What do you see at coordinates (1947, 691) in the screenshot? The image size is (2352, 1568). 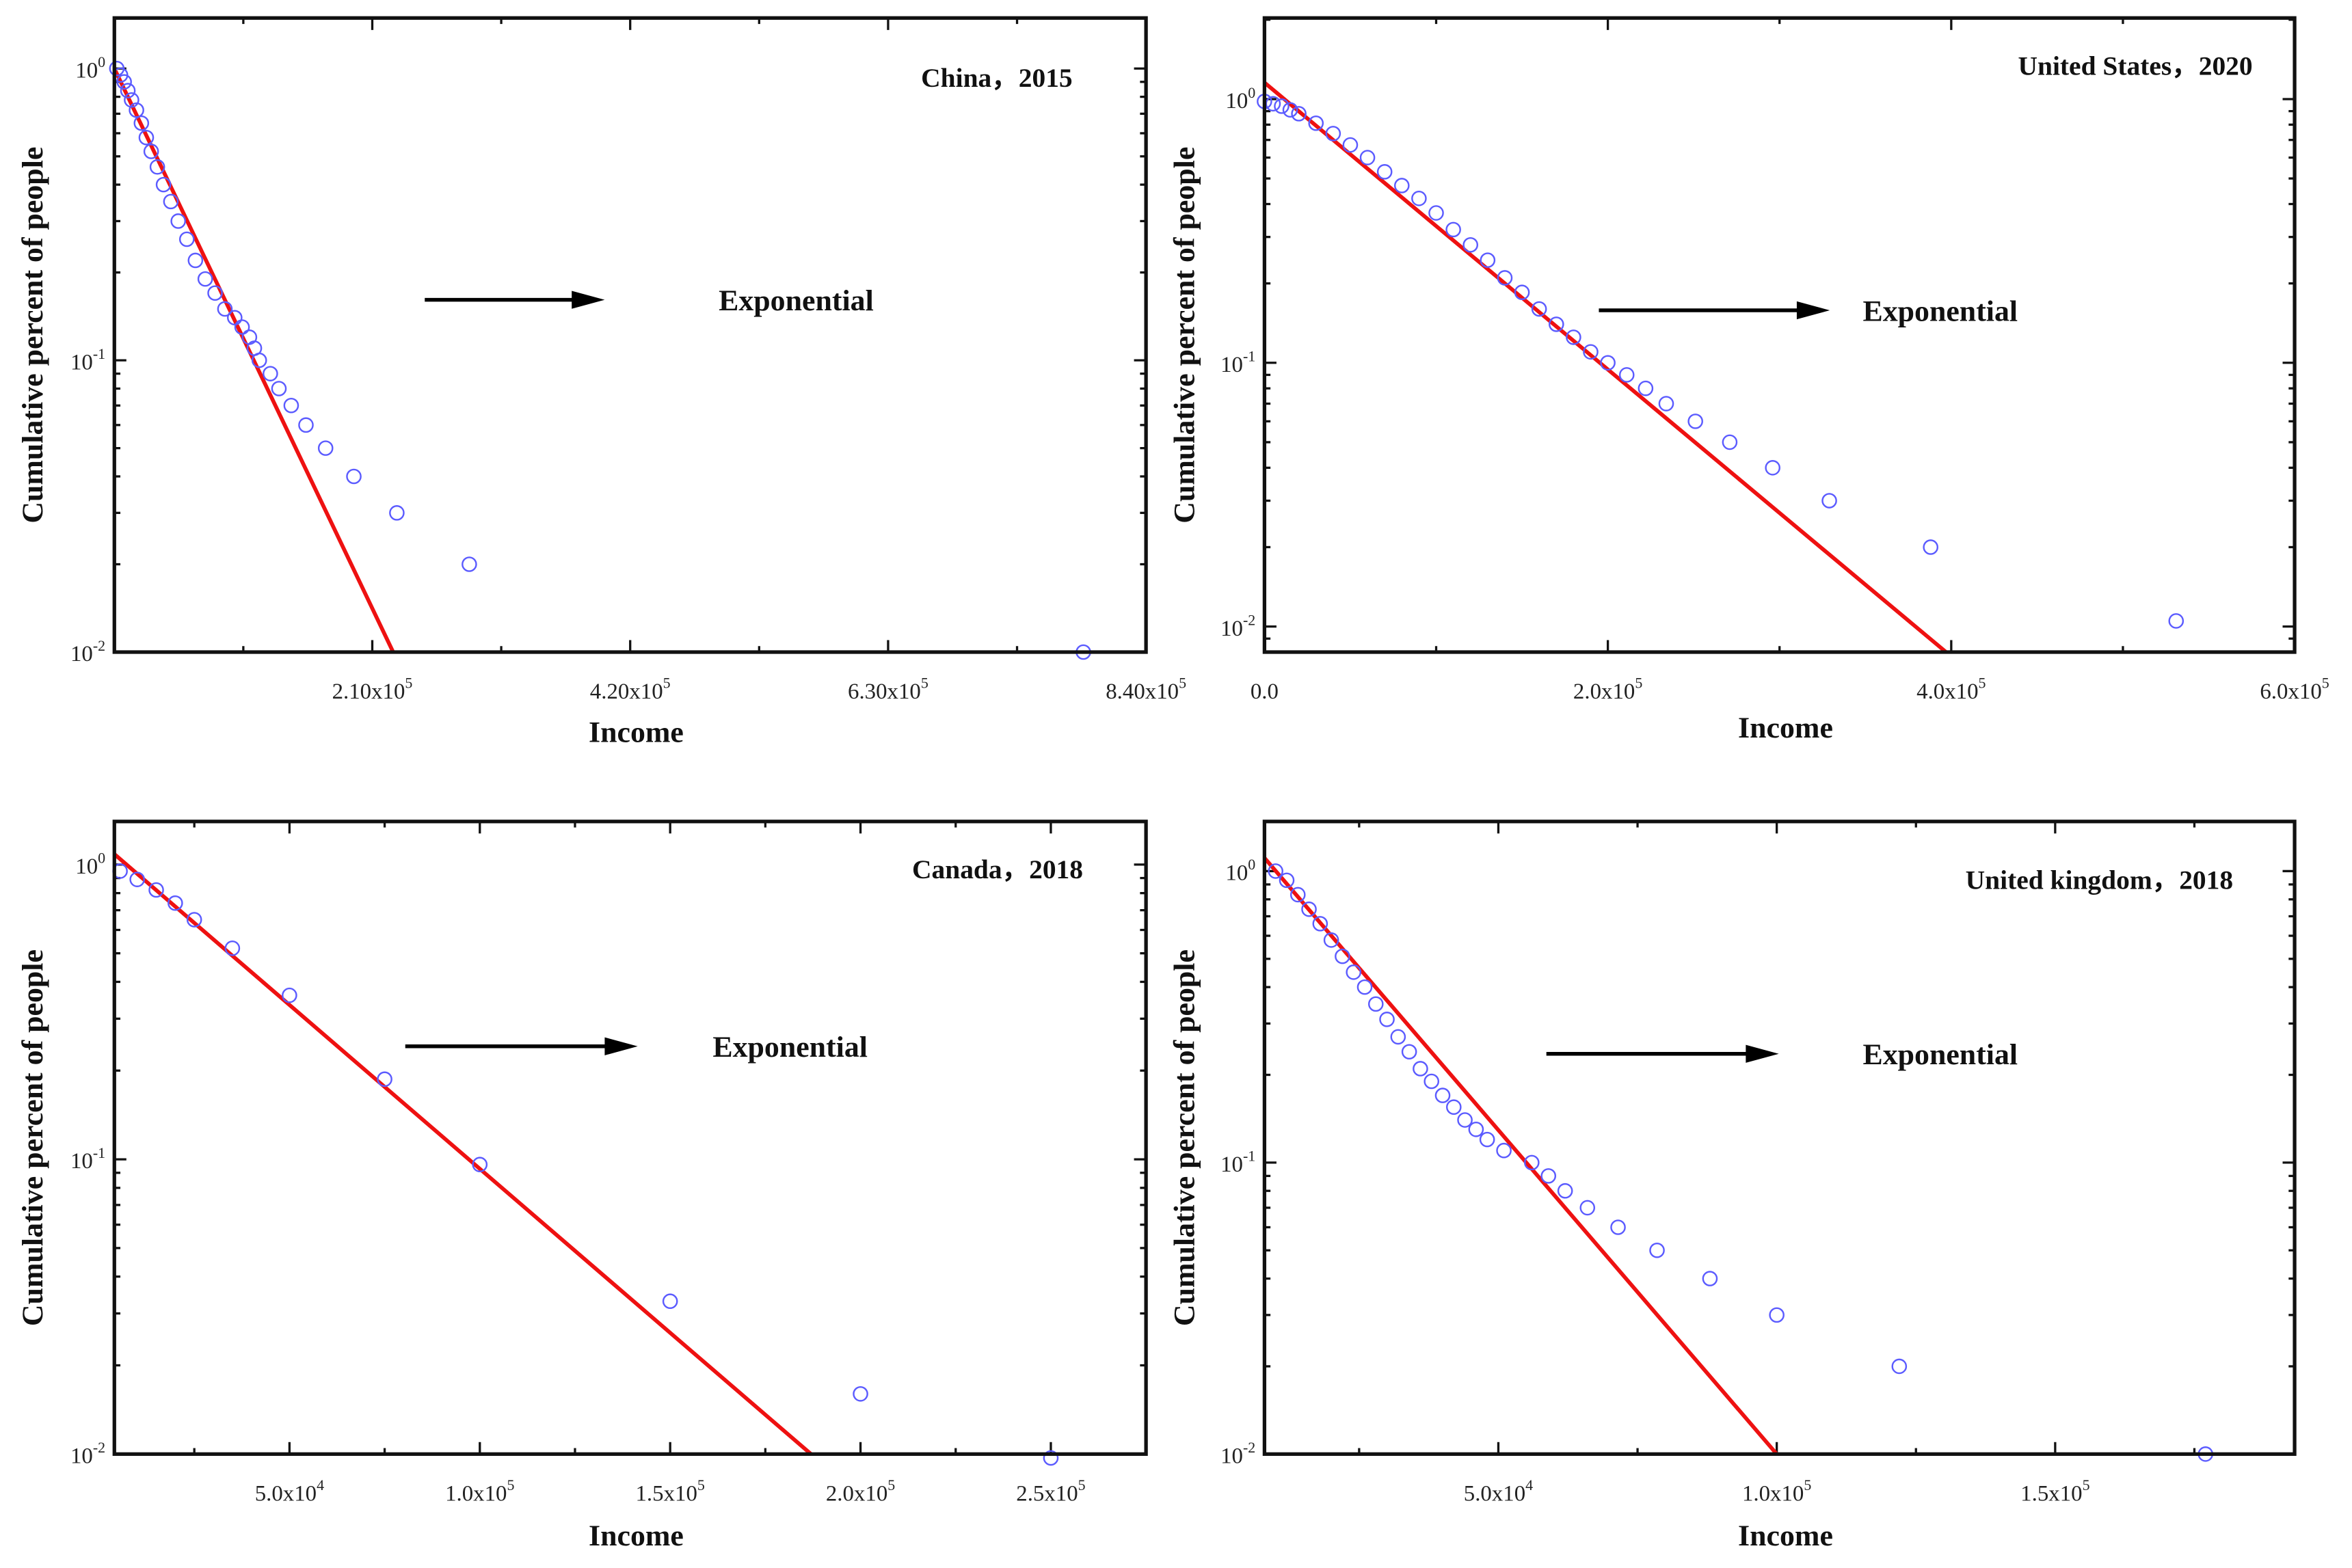 I see `tick-label-base: 4.0x10` at bounding box center [1947, 691].